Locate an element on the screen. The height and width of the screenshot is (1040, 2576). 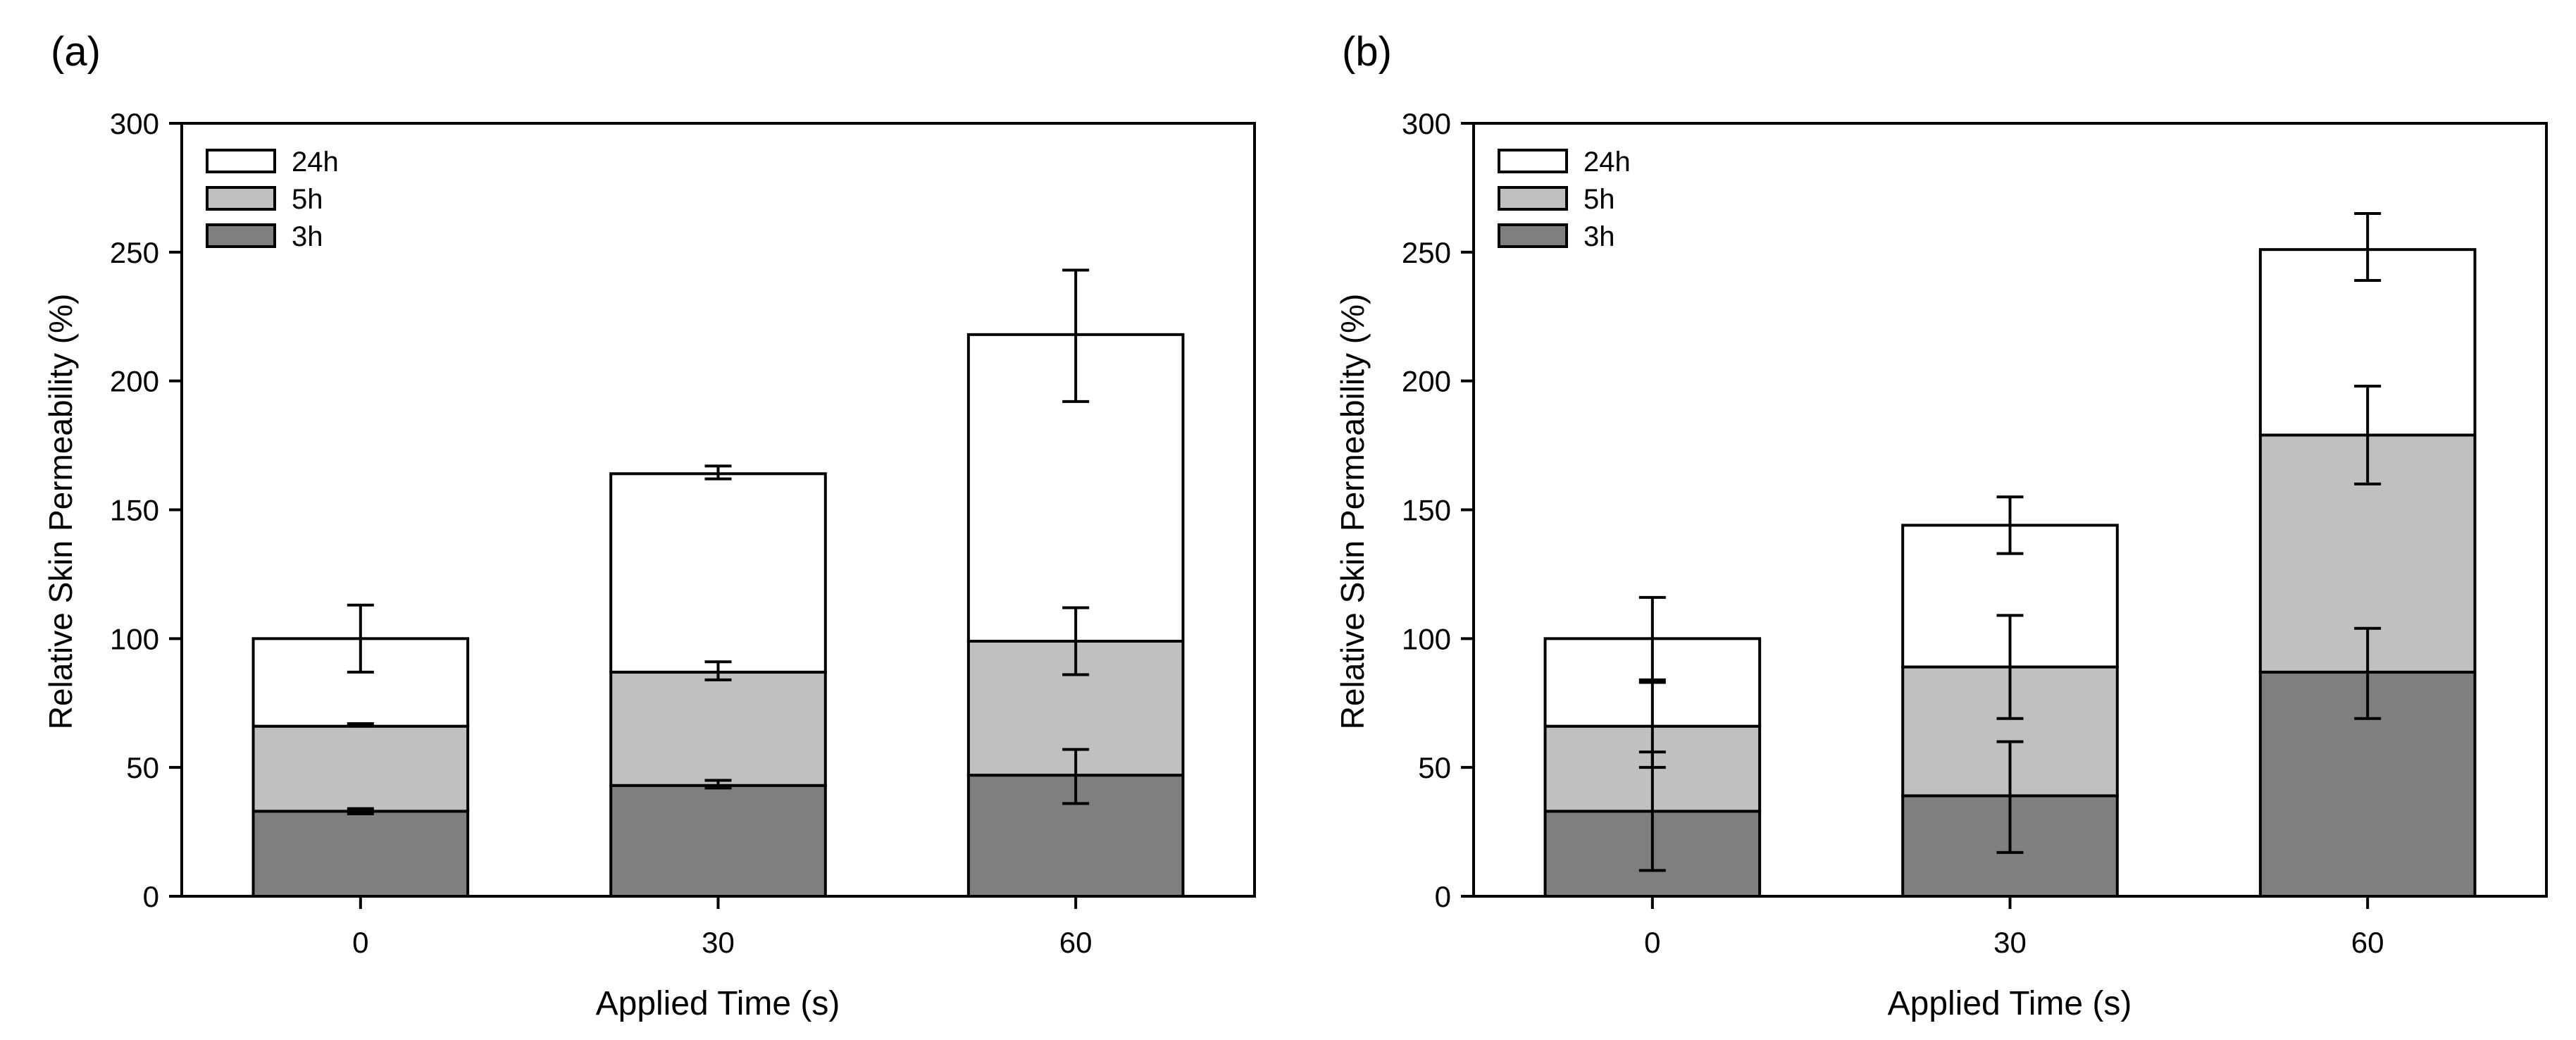
panel-label: (b) is located at coordinates (1367, 52).